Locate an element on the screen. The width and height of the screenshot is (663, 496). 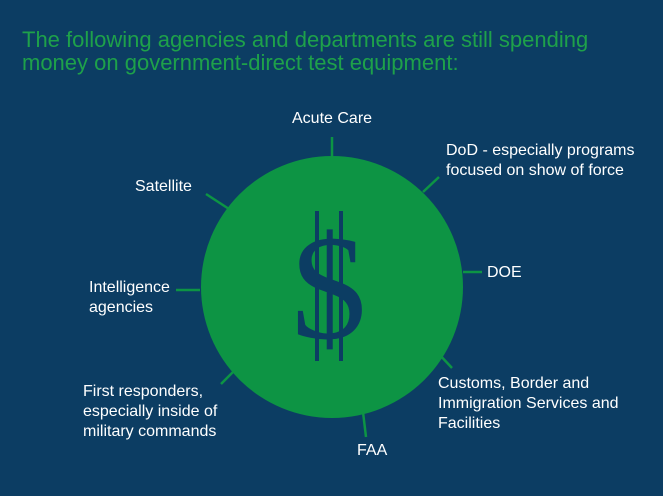
connector-dod is located at coordinates (431, 184).